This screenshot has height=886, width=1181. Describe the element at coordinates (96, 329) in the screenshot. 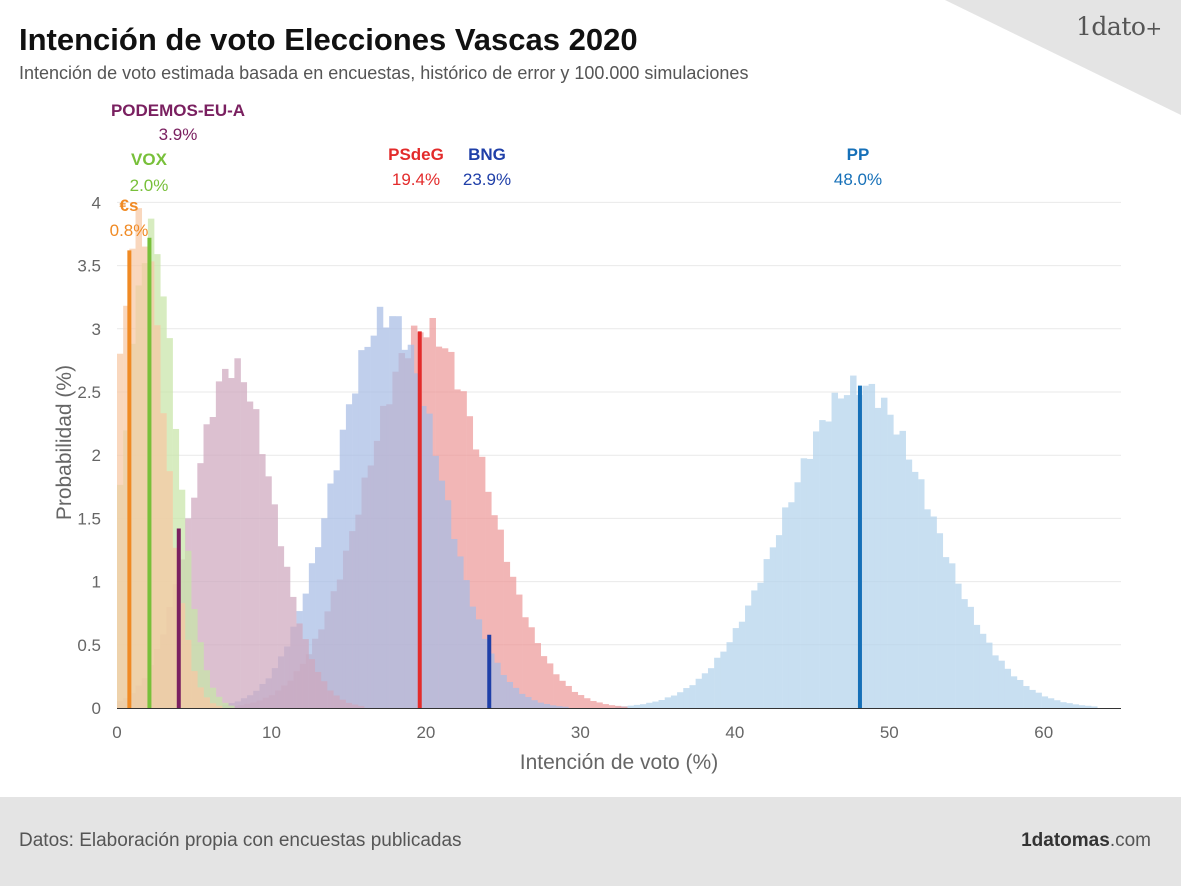

I see `y-tick-label: 3` at that location.